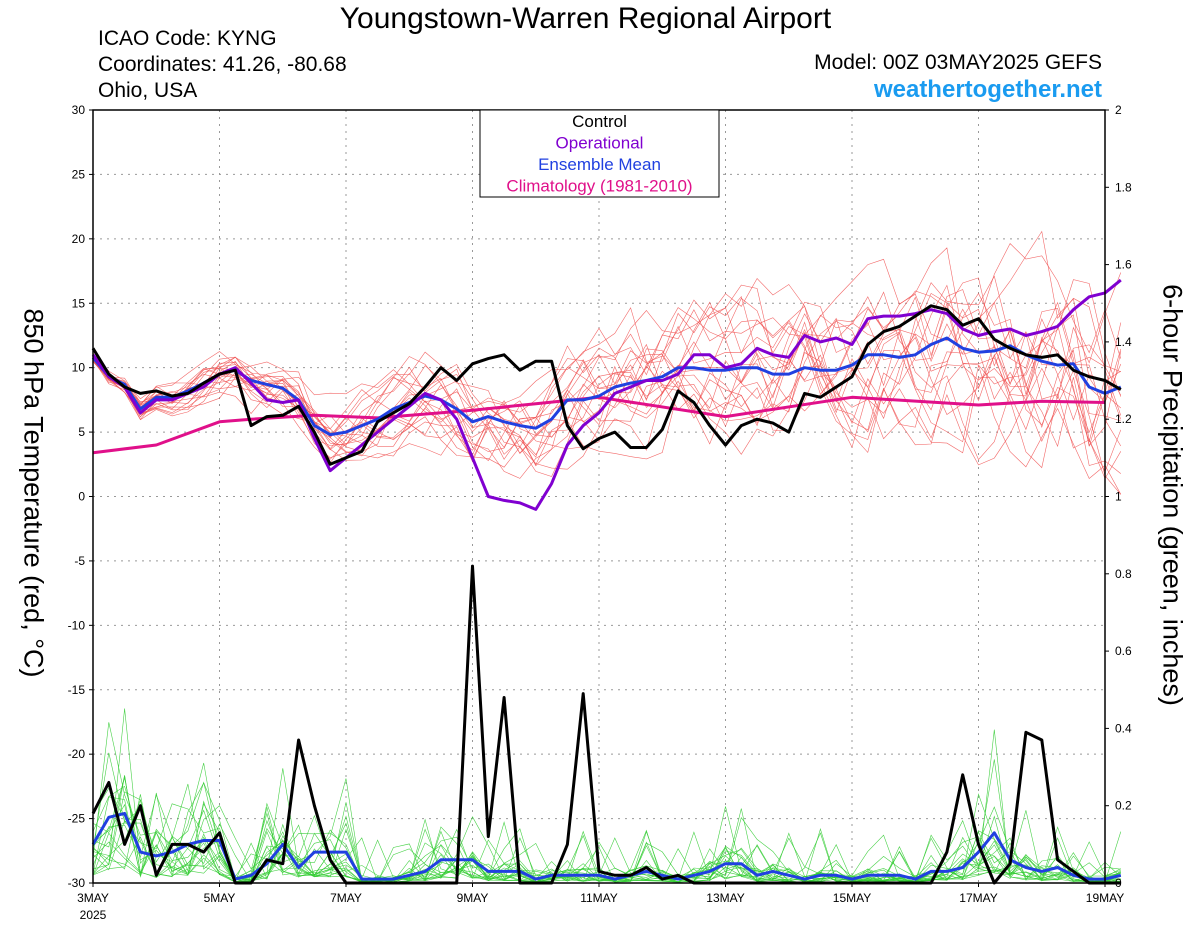 The height and width of the screenshot is (927, 1200). Describe the element at coordinates (77, 690) in the screenshot. I see `y-tick-label: -15` at that location.